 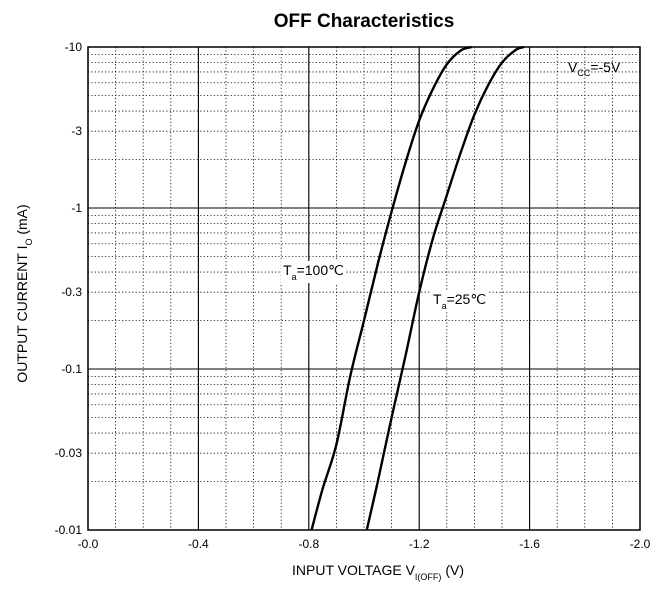 I want to click on series-label-100c-rest: =100℃, so click(x=320, y=270).